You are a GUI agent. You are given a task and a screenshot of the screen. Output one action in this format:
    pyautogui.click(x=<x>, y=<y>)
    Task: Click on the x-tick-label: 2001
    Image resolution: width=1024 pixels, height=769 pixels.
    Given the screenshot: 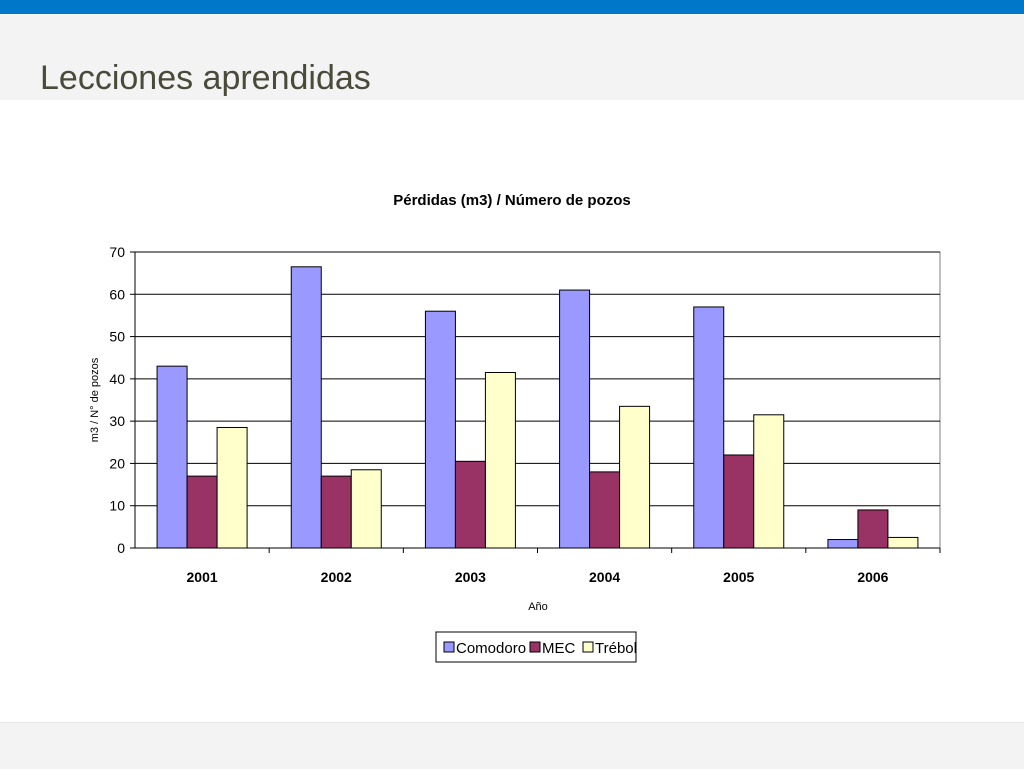 What is the action you would take?
    pyautogui.click(x=202, y=577)
    